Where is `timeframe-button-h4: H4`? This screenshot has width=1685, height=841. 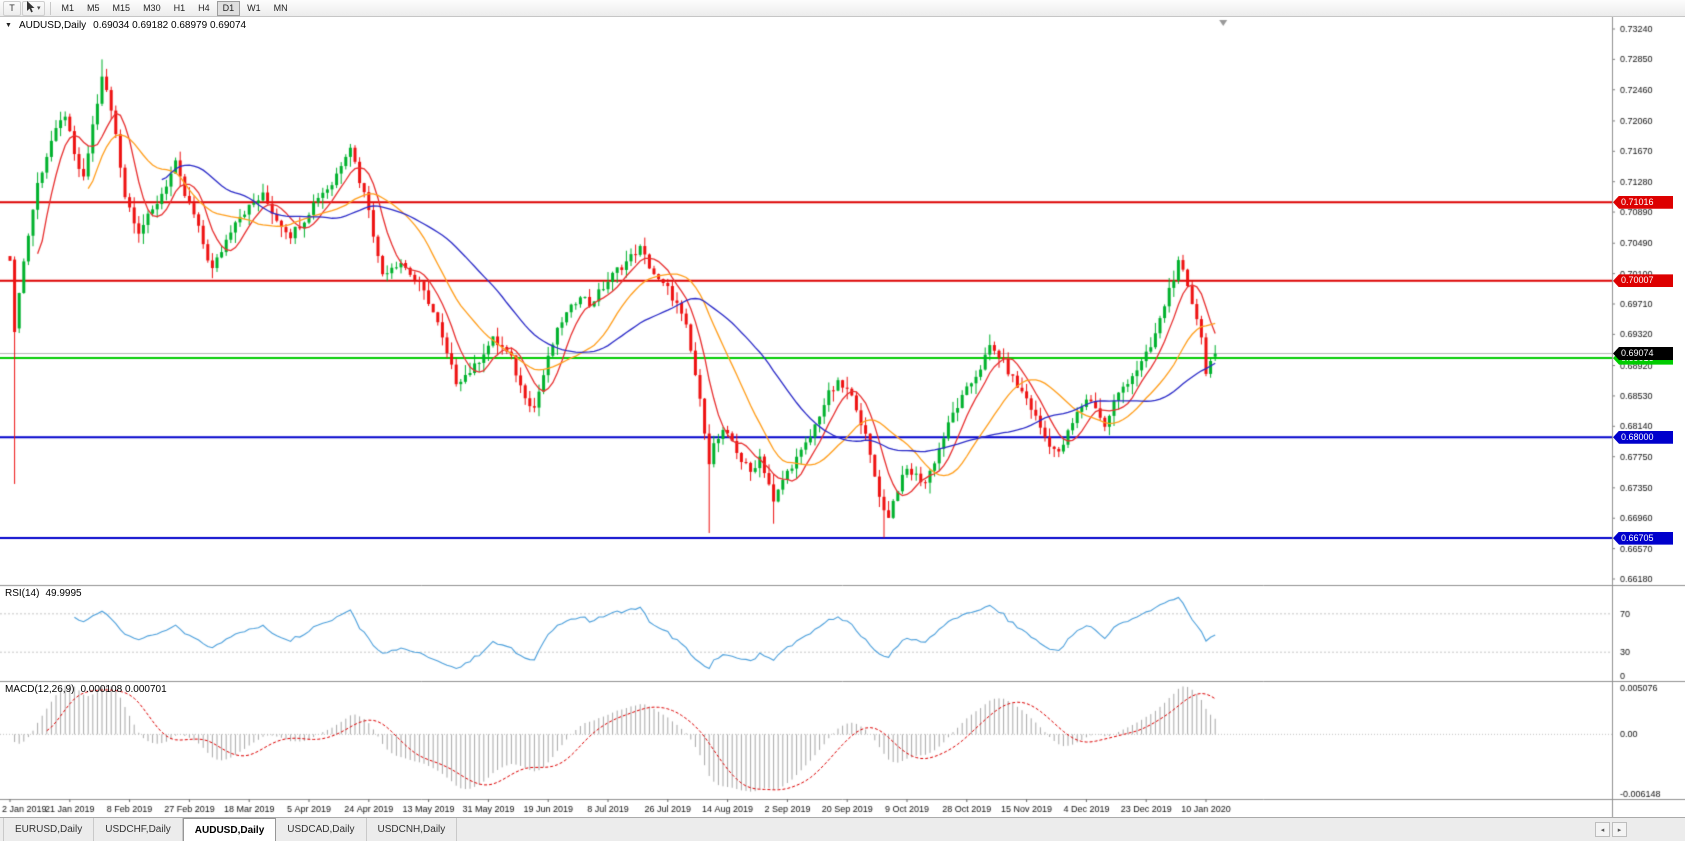
timeframe-button-h4: H4 is located at coordinates (204, 8).